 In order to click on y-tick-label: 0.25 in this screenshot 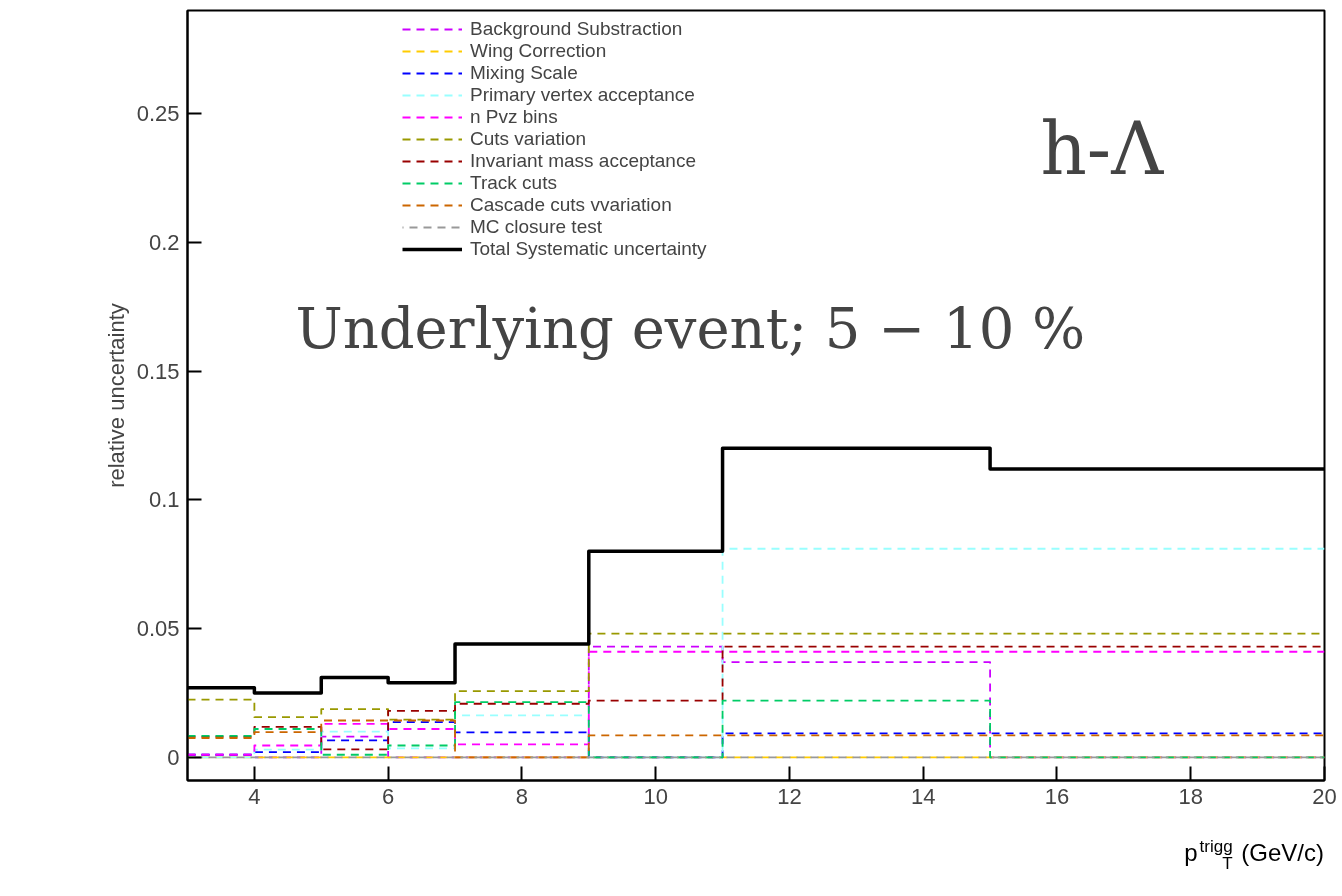, I will do `click(158, 114)`.